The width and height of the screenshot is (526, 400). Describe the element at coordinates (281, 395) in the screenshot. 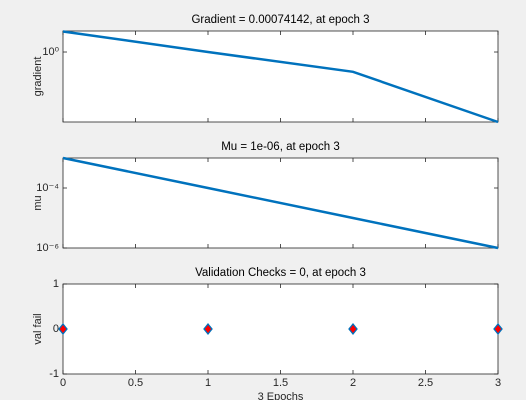

I see `x-axis-label: 3 Epochs` at that location.